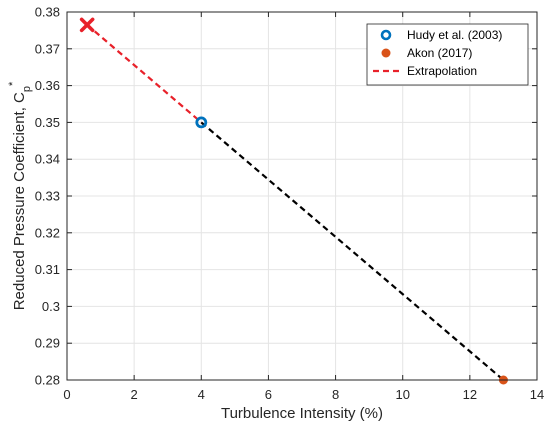 The width and height of the screenshot is (550, 439). Describe the element at coordinates (302, 413) in the screenshot. I see `x-axis-label: Turbulence Intensity (%)` at that location.